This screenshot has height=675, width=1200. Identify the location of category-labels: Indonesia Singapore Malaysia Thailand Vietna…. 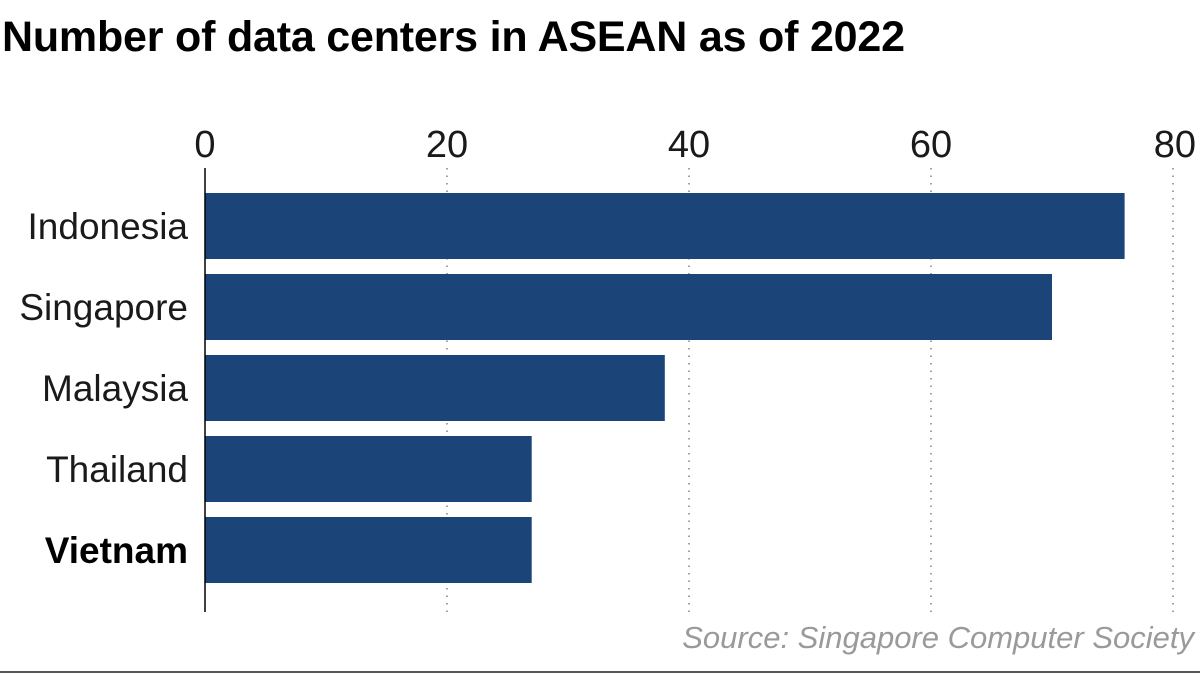
(103, 388).